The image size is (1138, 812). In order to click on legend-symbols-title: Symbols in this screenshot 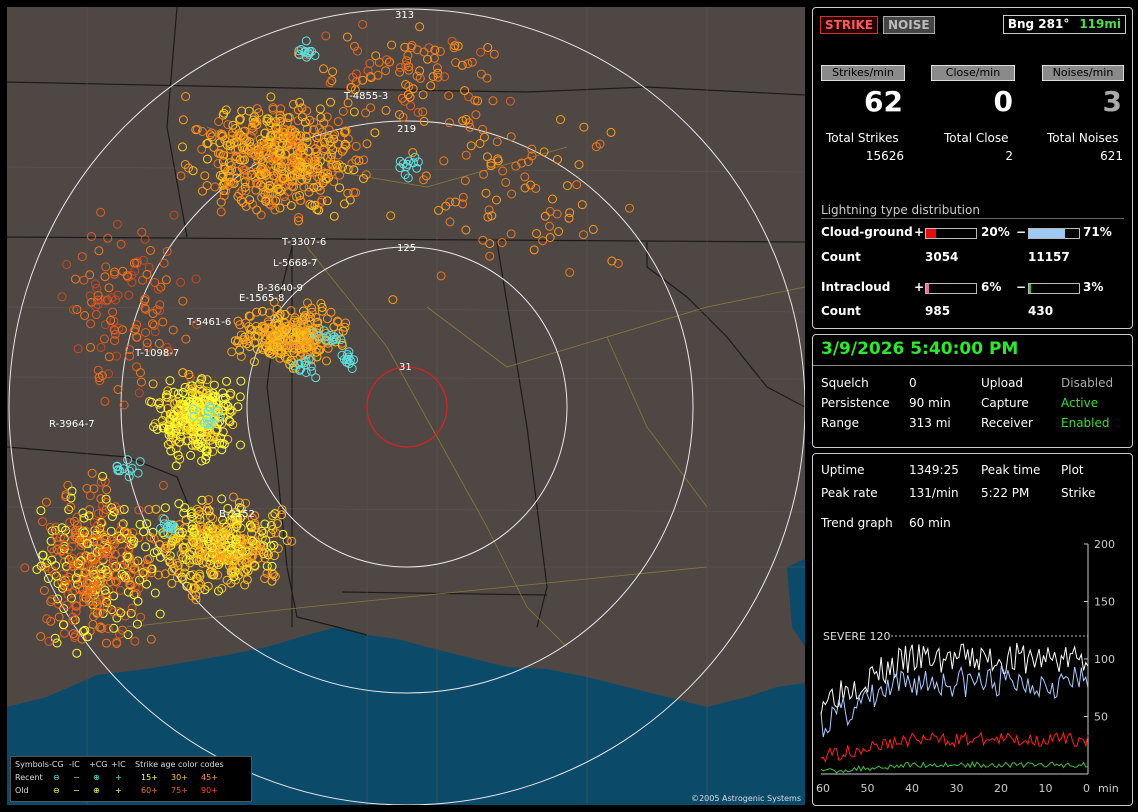, I will do `click(32, 764)`.